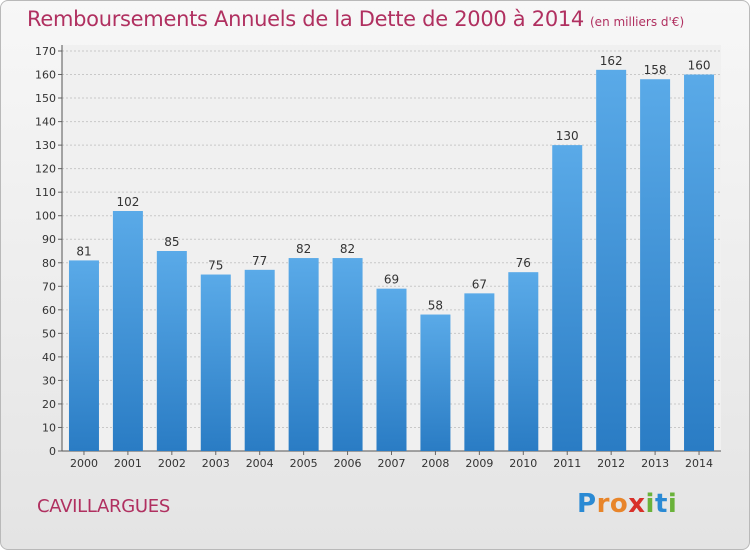 Image resolution: width=750 pixels, height=550 pixels. Describe the element at coordinates (435, 306) in the screenshot. I see `data-label-2008: 58` at that location.